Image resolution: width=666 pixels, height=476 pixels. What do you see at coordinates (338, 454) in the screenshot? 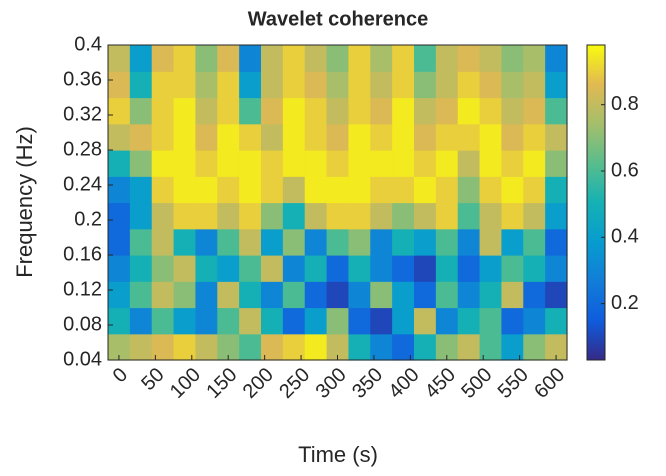
I see `x-axis-label: Time (s)` at bounding box center [338, 454].